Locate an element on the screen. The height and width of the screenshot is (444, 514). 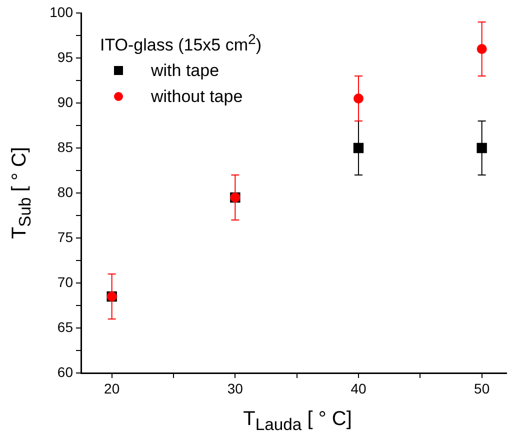
y-tick-label: 75 is located at coordinates (65, 236).